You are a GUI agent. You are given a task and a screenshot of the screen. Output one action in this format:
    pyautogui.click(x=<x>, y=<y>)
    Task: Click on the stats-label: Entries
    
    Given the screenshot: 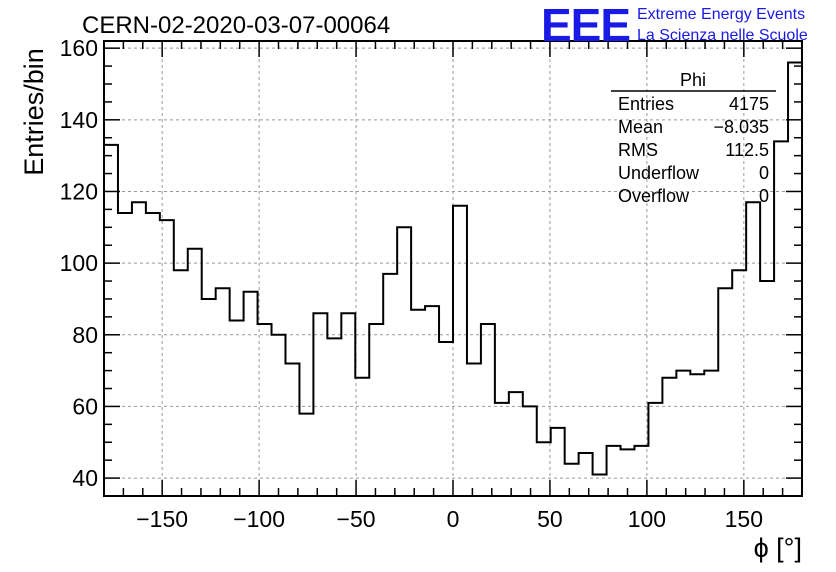 What is the action you would take?
    pyautogui.click(x=646, y=104)
    